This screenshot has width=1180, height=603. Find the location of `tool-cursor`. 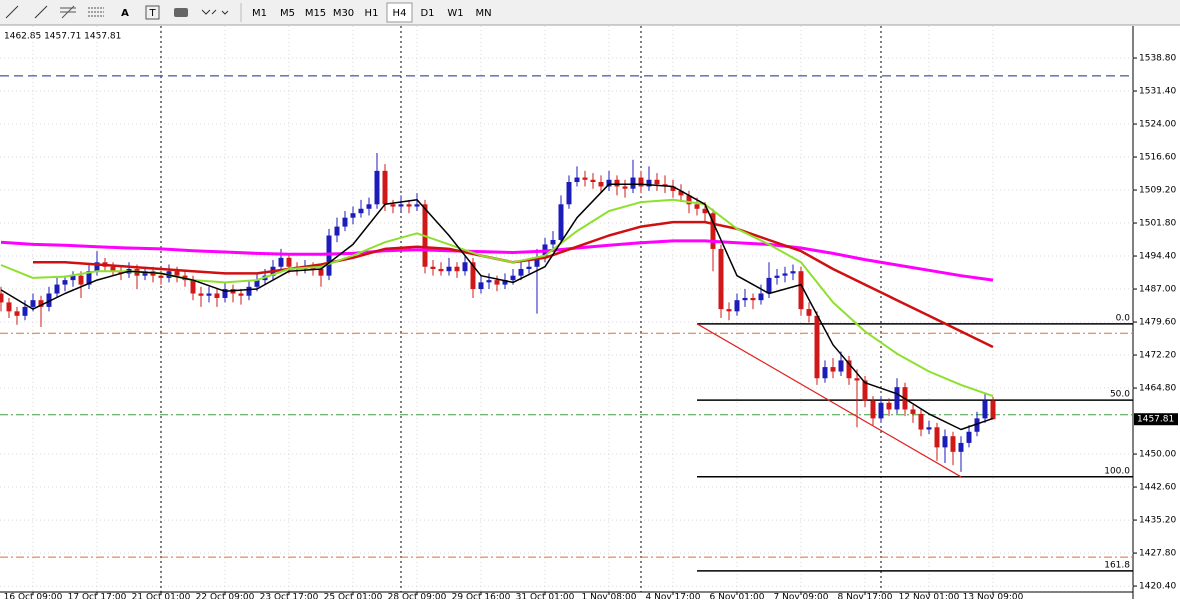

tool-cursor is located at coordinates (12, 12).